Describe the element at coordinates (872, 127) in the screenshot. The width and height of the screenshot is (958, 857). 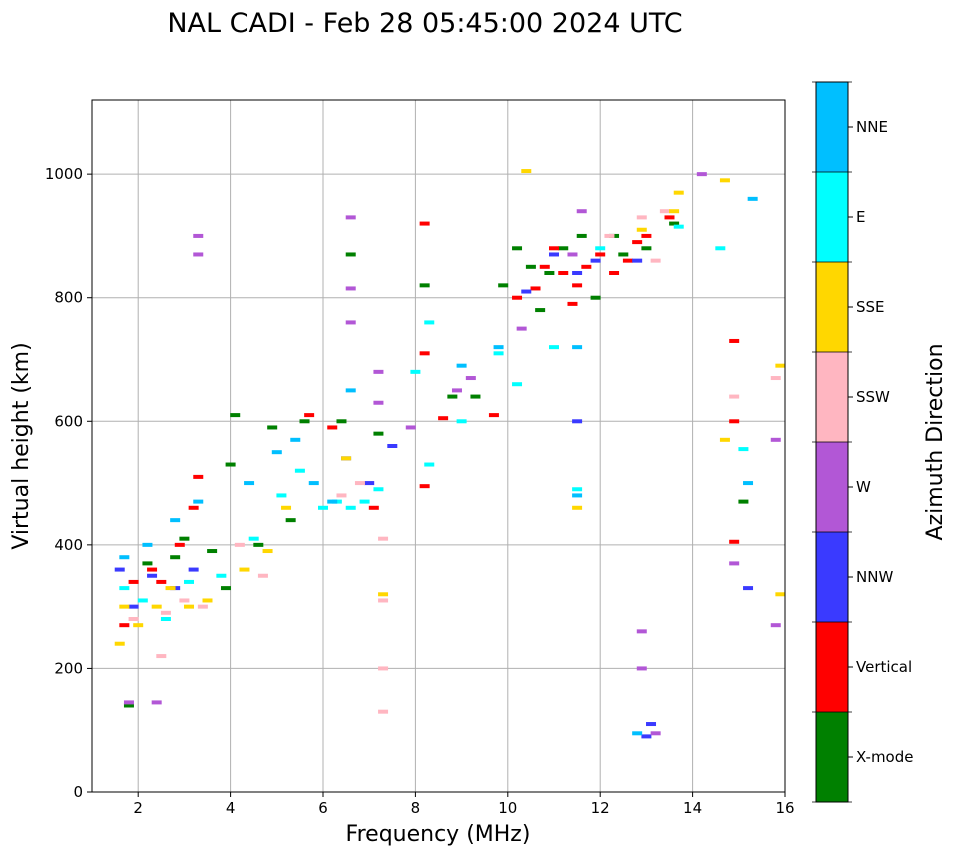
I see `colorbar-tick-label: NNE` at that location.